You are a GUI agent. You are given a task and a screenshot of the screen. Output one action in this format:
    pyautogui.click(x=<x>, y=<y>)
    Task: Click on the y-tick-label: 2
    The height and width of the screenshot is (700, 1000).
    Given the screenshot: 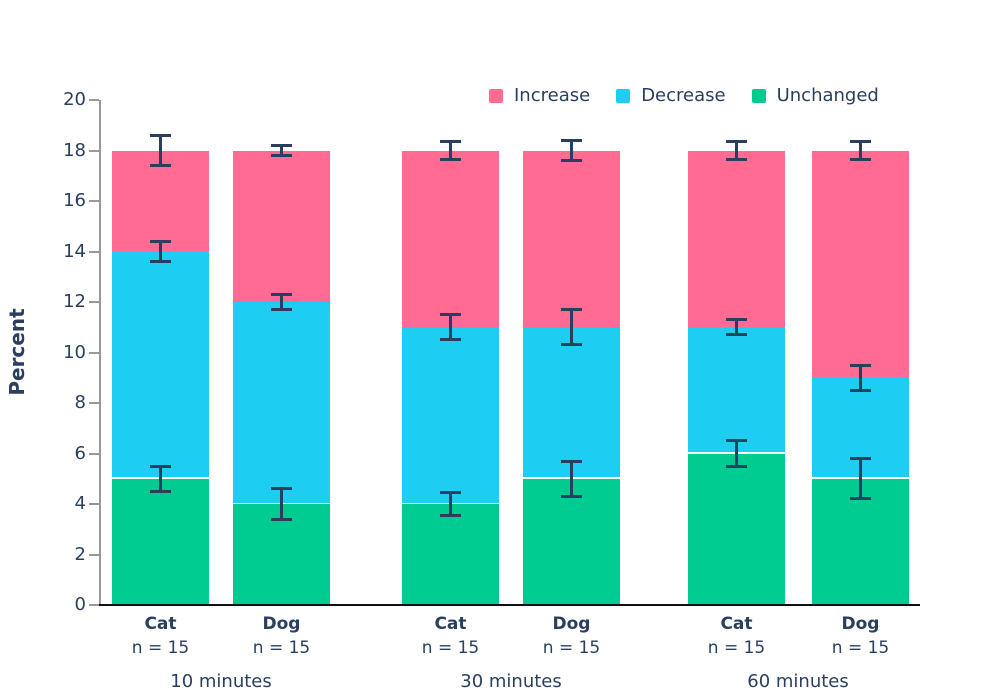 What is the action you would take?
    pyautogui.click(x=80, y=554)
    